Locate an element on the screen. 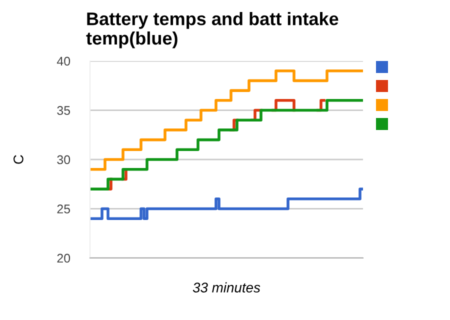  y-tick-label: 40 is located at coordinates (63, 61).